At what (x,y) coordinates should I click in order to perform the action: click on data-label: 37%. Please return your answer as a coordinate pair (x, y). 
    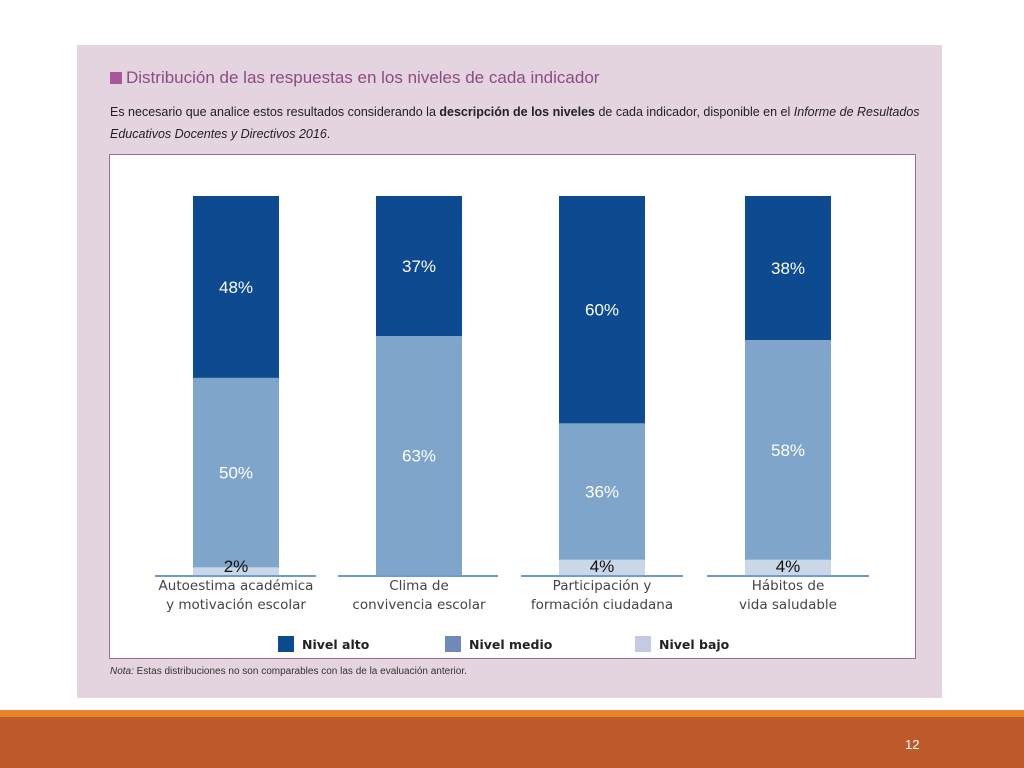
    Looking at the image, I should click on (419, 266).